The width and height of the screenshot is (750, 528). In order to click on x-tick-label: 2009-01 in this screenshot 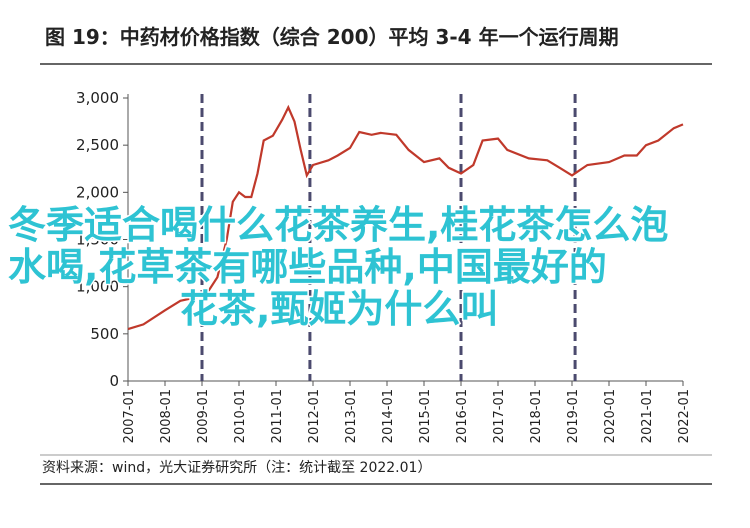, I will do `click(203, 416)`.